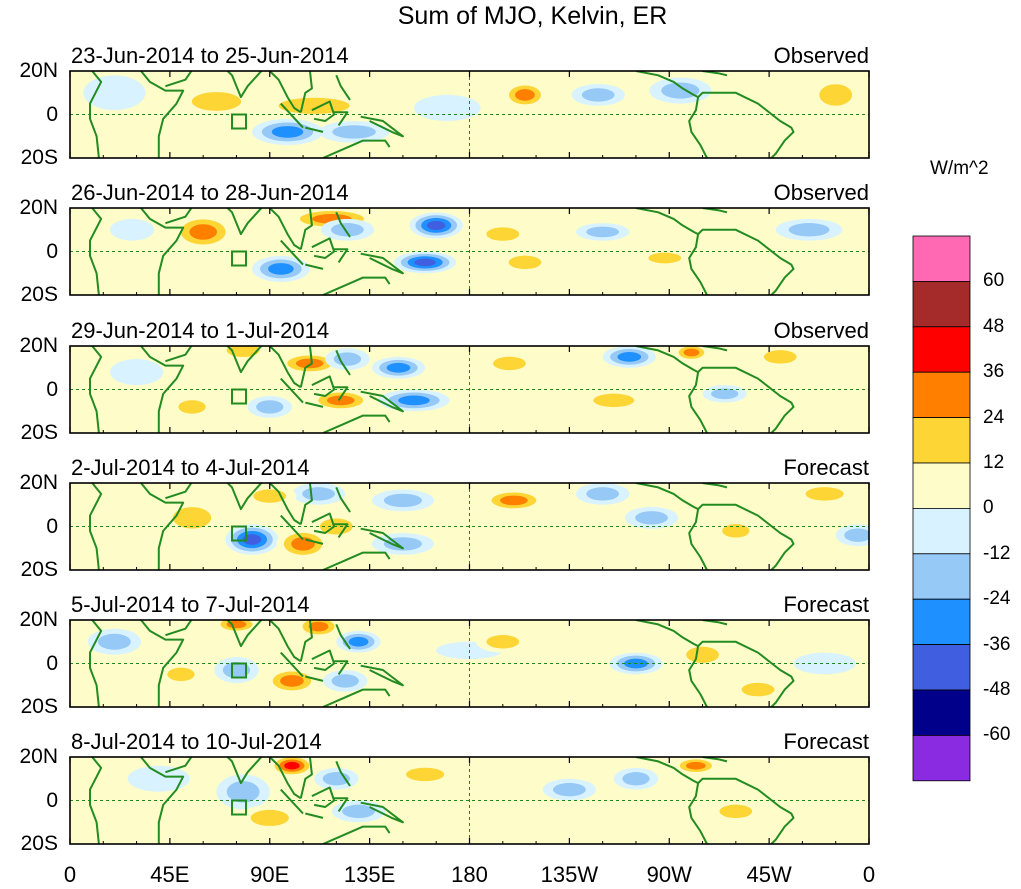  Describe the element at coordinates (200, 330) in the screenshot. I see `panel-date-range: 29-Jun-2014 to 1-Jul-2014` at that location.